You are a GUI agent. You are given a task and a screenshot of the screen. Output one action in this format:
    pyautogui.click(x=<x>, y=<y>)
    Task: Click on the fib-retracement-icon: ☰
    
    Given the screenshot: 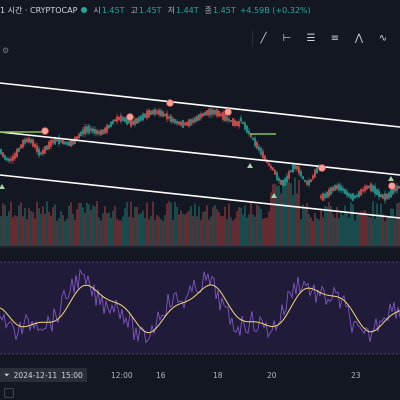 What is the action you would take?
    pyautogui.click(x=311, y=38)
    